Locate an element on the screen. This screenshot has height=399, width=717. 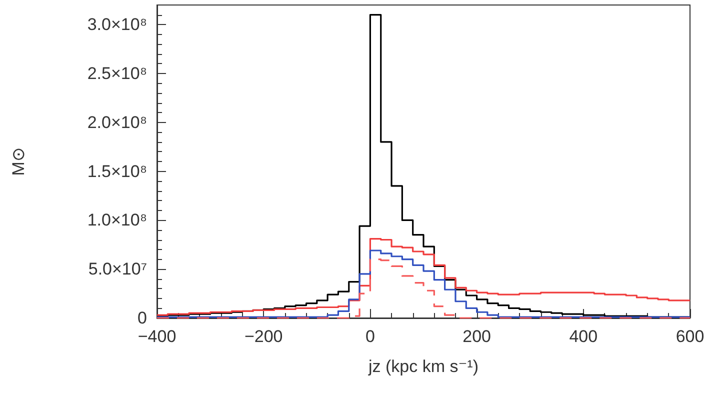
y-axis-title: M⊙ is located at coordinates (18, 161).